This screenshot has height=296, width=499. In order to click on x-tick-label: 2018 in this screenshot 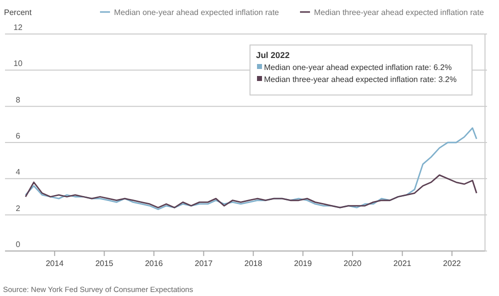, I will do `click(253, 263)`.